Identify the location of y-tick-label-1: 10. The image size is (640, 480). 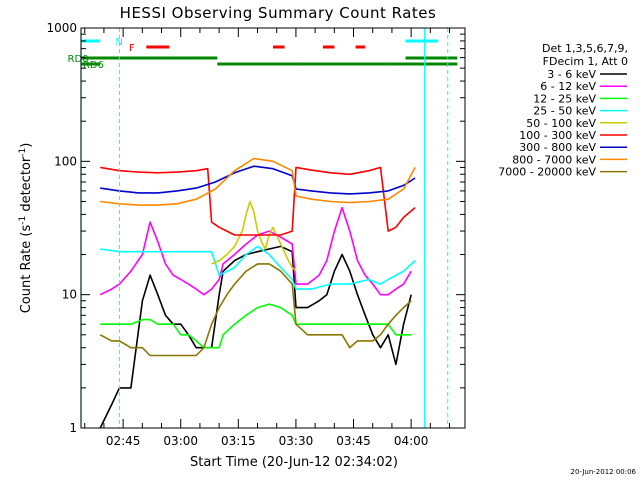
(69, 295).